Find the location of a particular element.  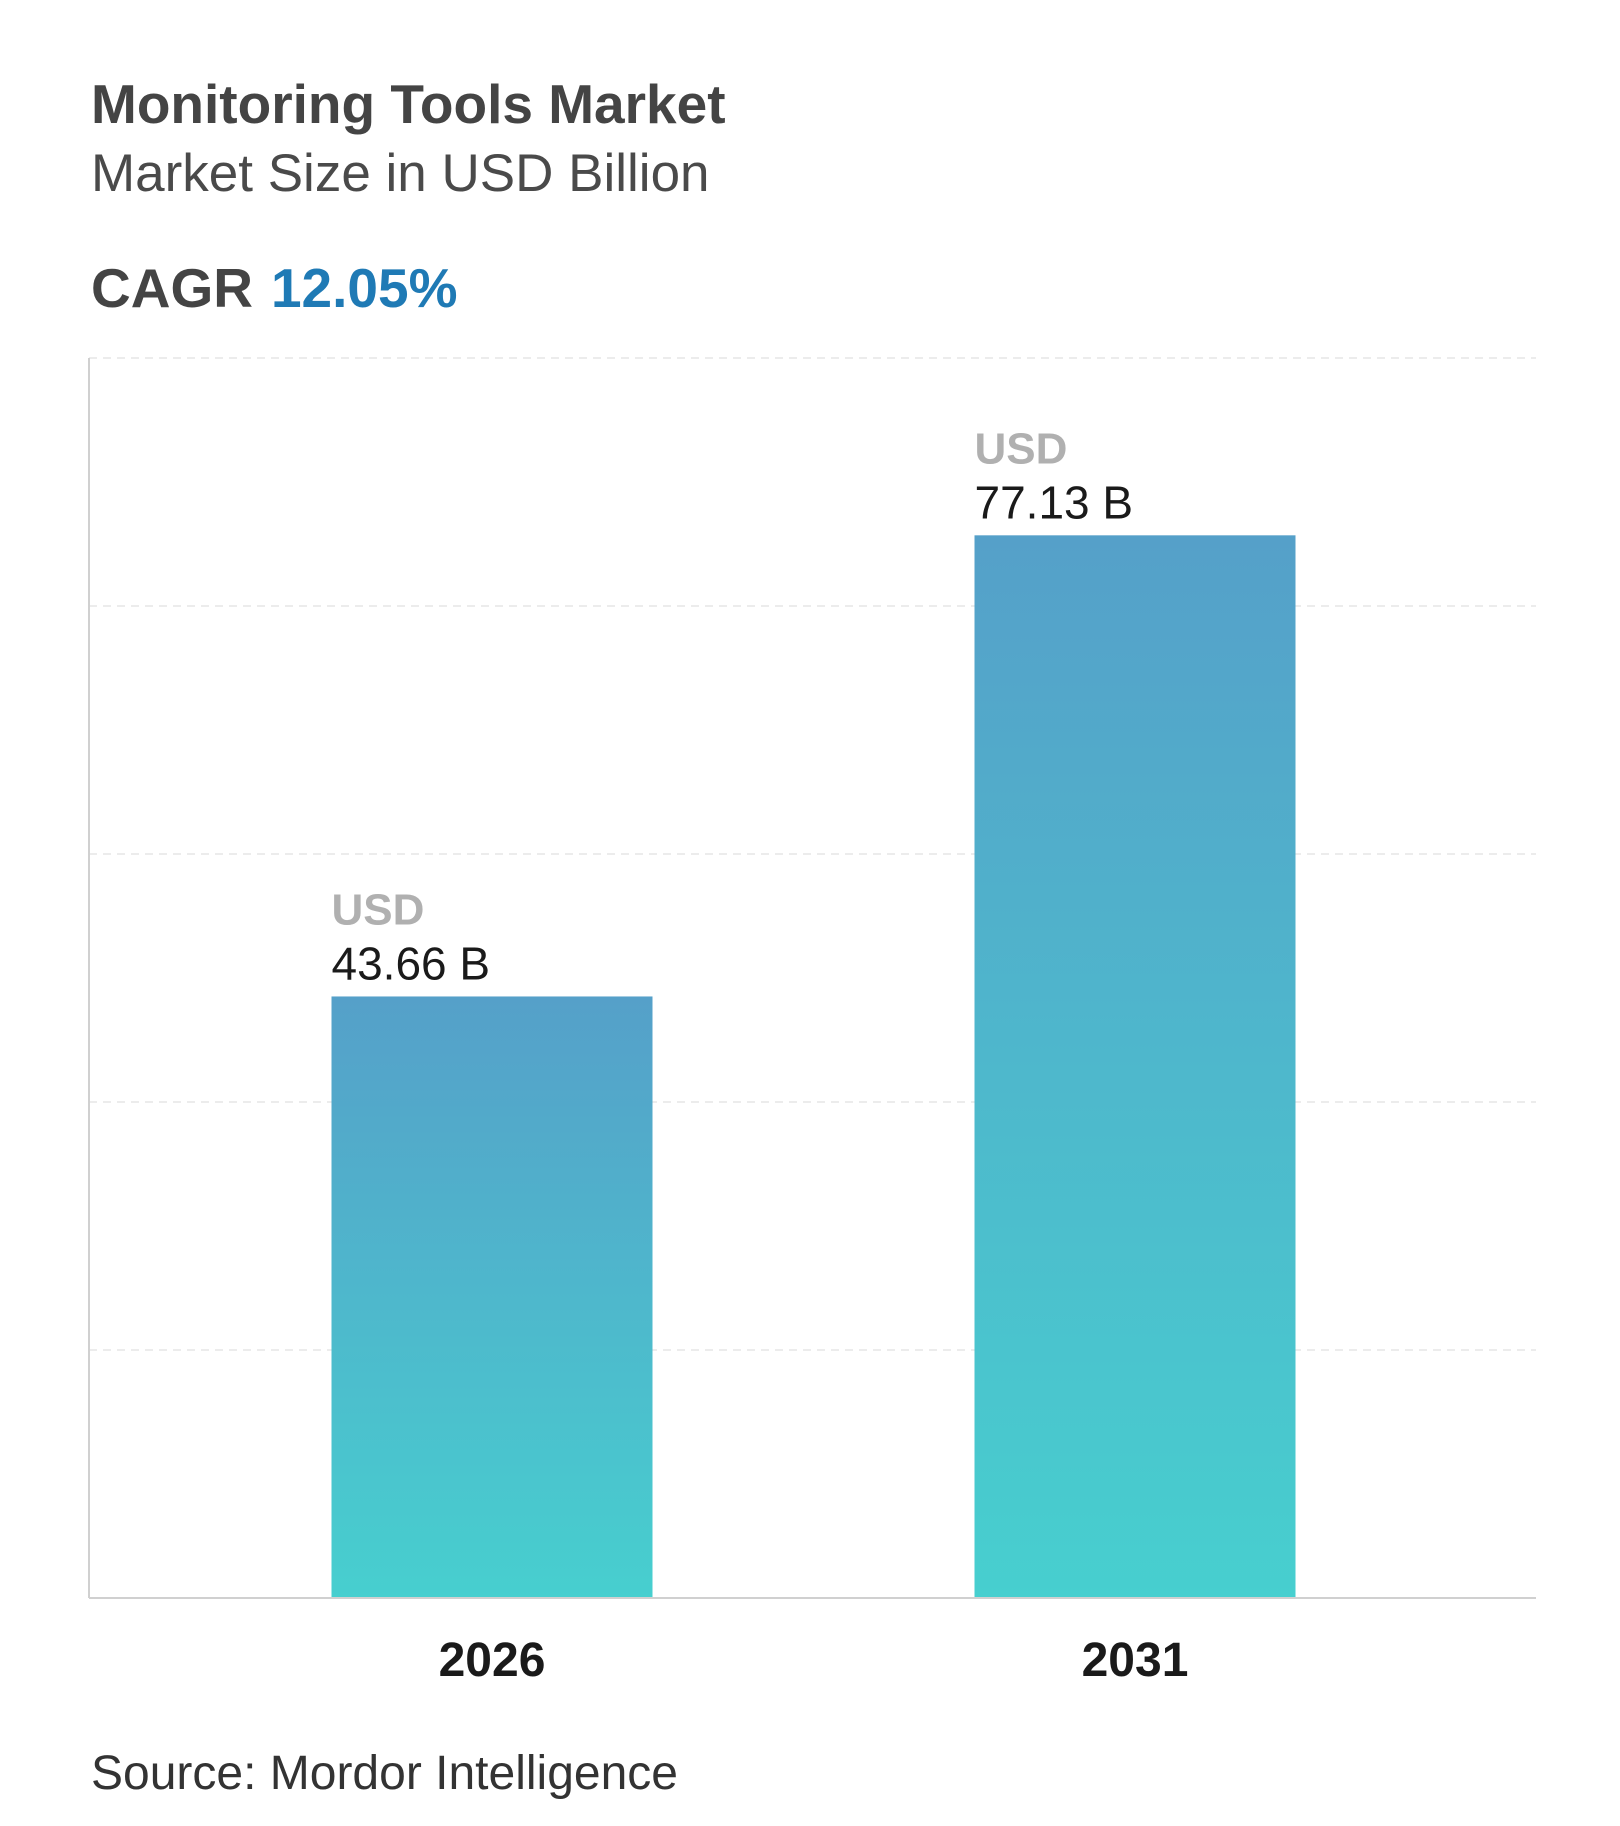

source-note: Source: Mordor Intelligence is located at coordinates (384, 1773).